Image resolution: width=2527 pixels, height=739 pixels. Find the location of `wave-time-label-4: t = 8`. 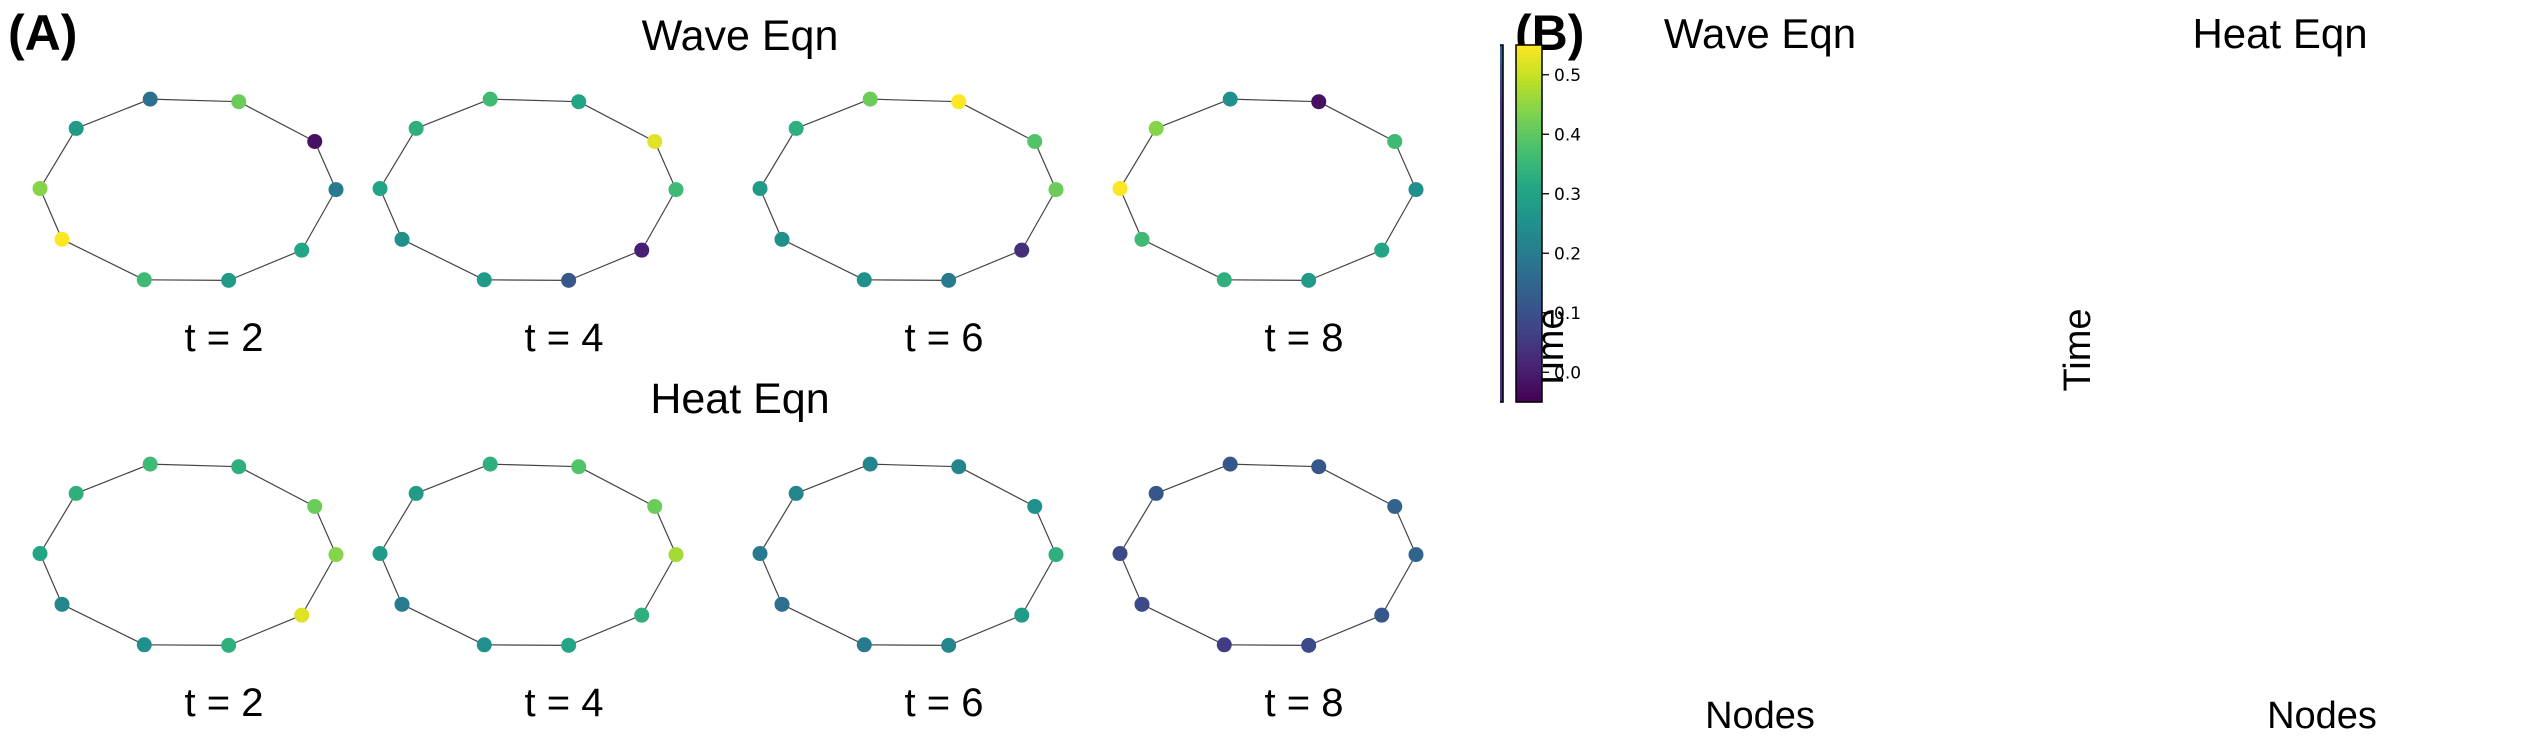

wave-time-label-4: t = 8 is located at coordinates (1304, 338).